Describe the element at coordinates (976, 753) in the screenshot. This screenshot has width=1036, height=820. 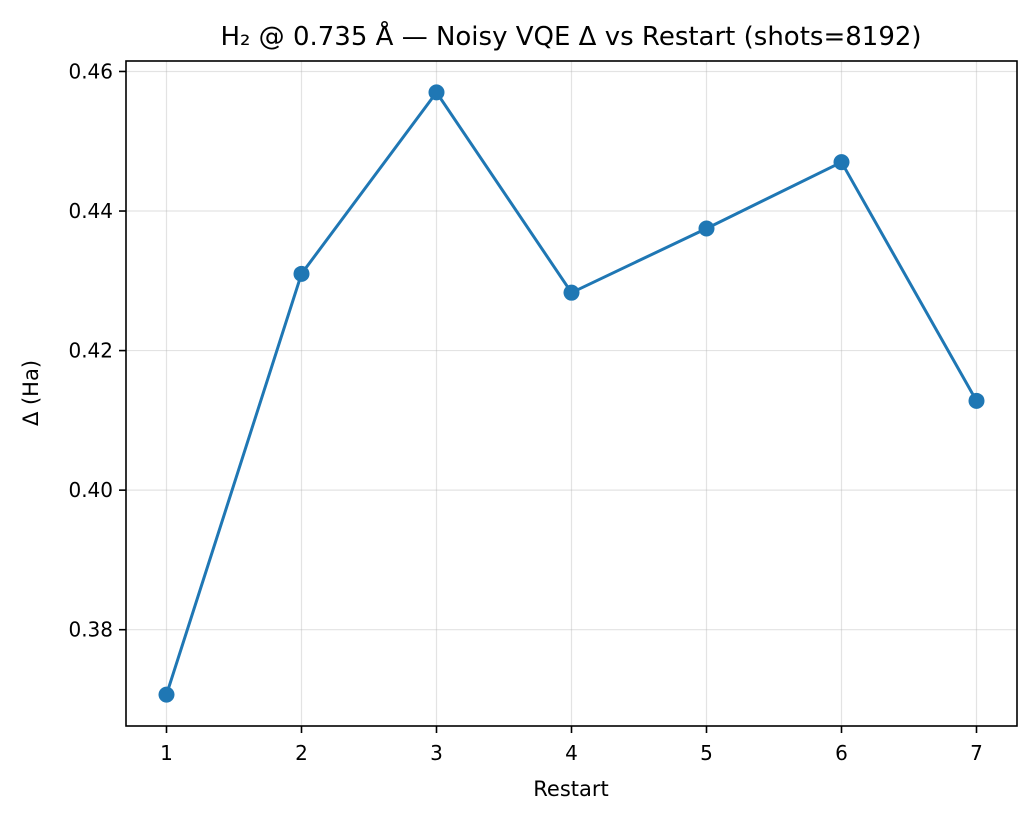
I see `x-tick-label: 7` at that location.